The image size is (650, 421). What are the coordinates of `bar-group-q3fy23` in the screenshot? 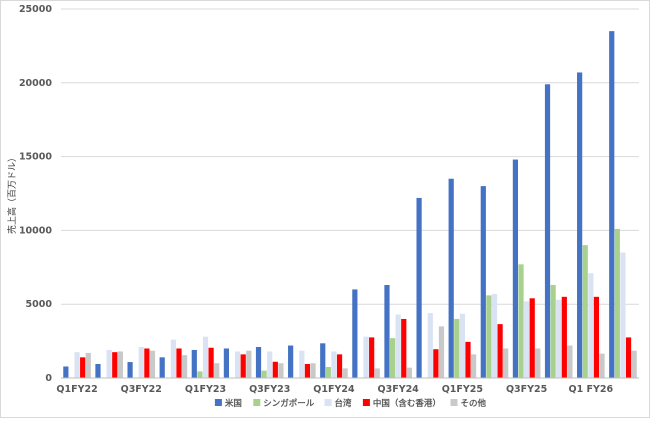 It's located at (270, 362).